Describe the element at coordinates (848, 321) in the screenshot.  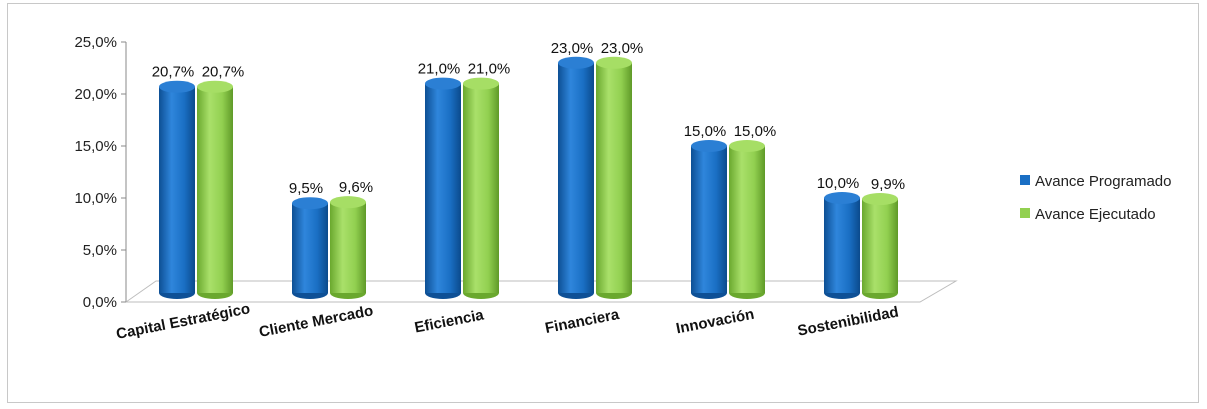
I see `category-label: Sostenibilidad` at that location.